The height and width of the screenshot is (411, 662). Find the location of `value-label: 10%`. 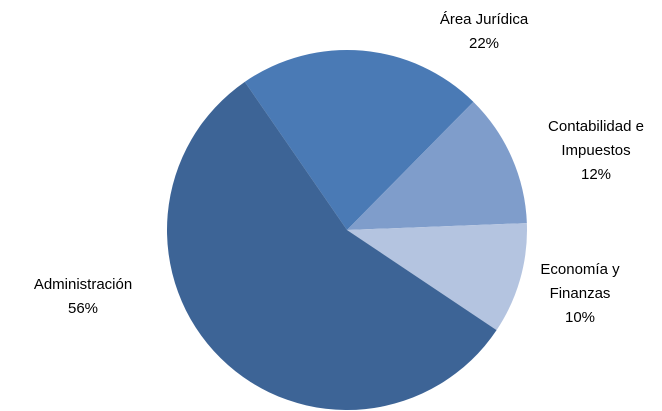

value-label: 10% is located at coordinates (580, 317).